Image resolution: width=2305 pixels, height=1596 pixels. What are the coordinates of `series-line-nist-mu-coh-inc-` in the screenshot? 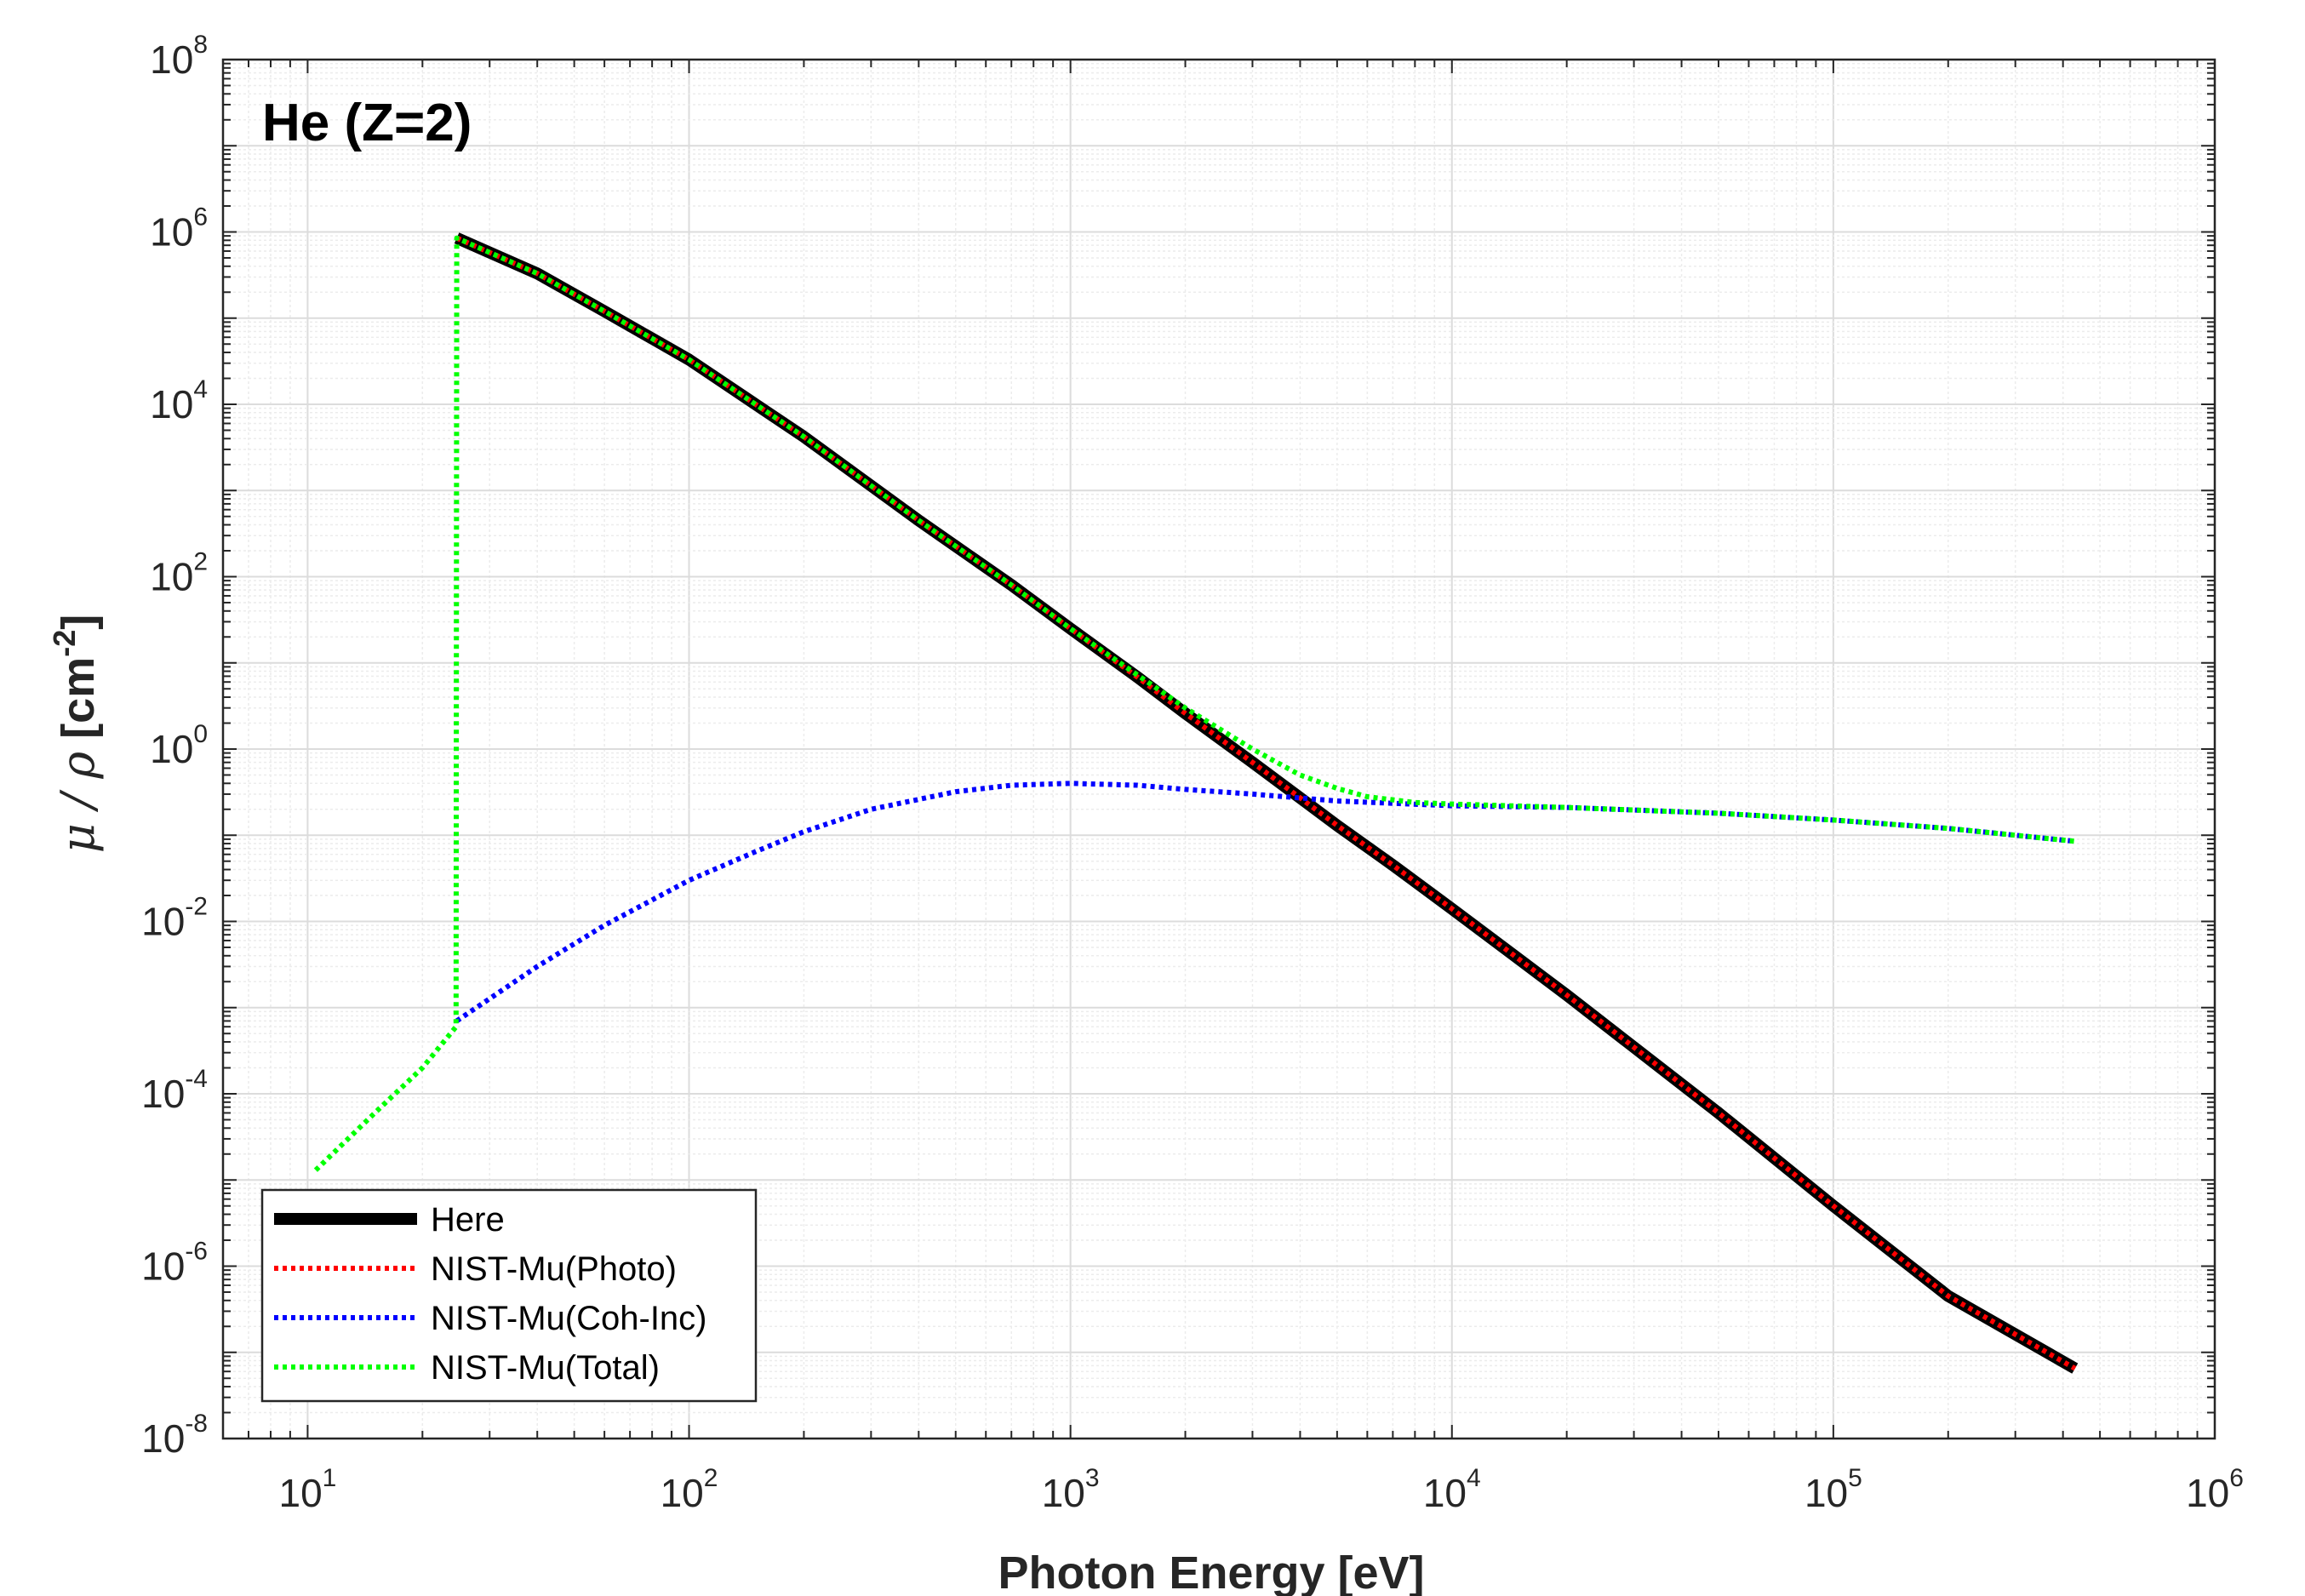 It's located at (1266, 902).